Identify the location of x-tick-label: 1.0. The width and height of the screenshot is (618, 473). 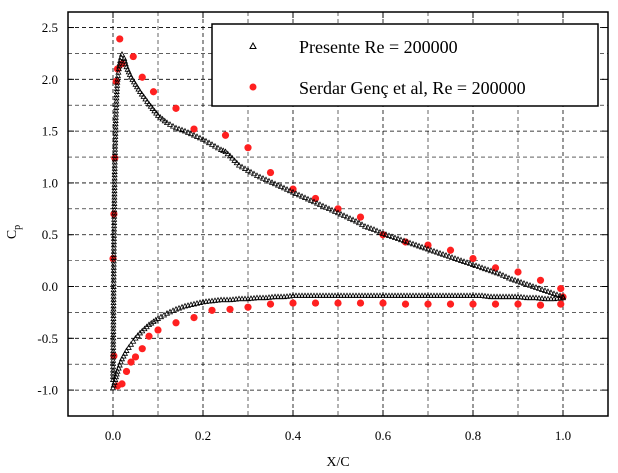
(563, 435).